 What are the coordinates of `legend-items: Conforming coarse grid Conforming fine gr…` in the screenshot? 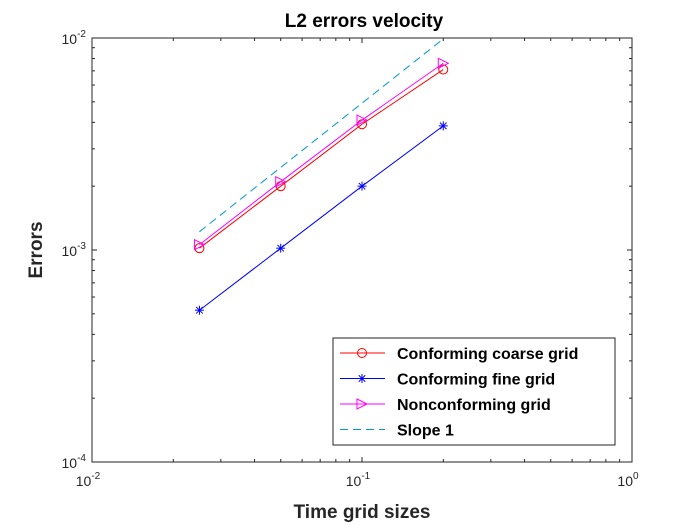 It's located at (459, 393).